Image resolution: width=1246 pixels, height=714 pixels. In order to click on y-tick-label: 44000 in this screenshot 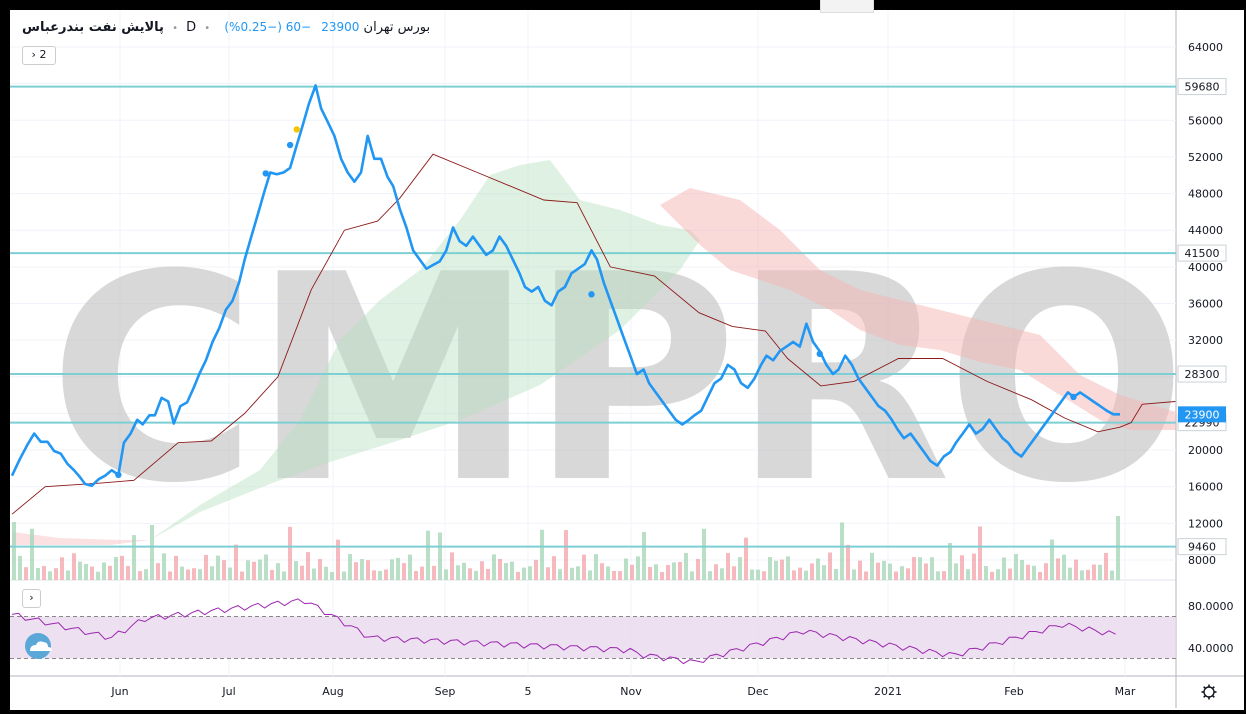, I will do `click(1205, 230)`.